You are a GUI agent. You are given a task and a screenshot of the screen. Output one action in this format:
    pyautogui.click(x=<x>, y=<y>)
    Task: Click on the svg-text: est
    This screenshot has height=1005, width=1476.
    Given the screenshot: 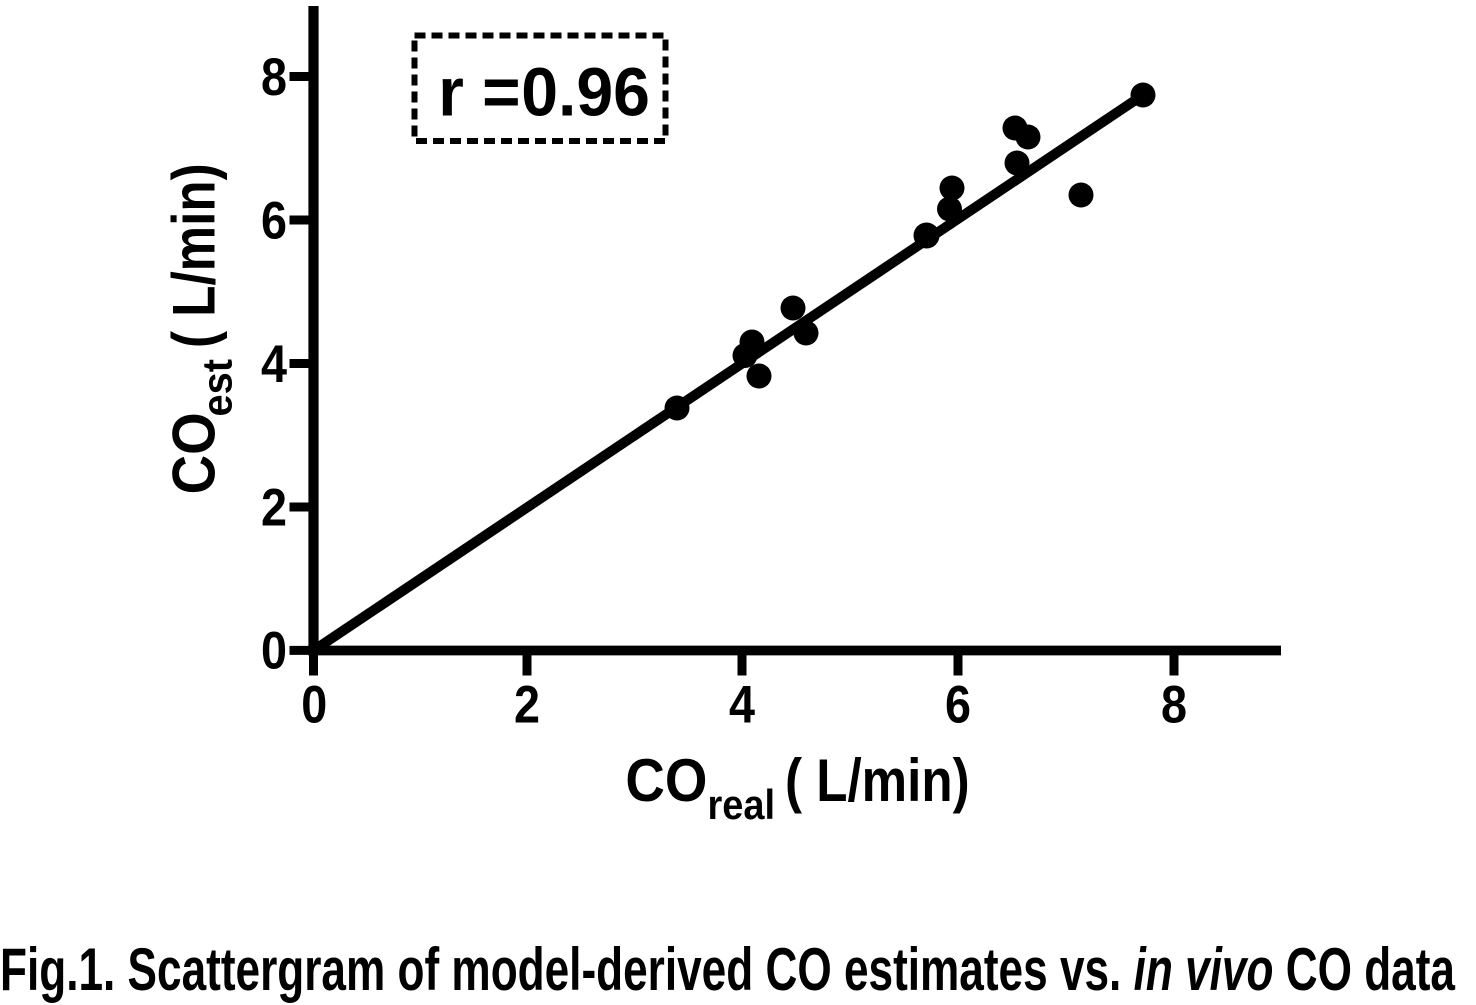 What is the action you would take?
    pyautogui.click(x=217, y=388)
    